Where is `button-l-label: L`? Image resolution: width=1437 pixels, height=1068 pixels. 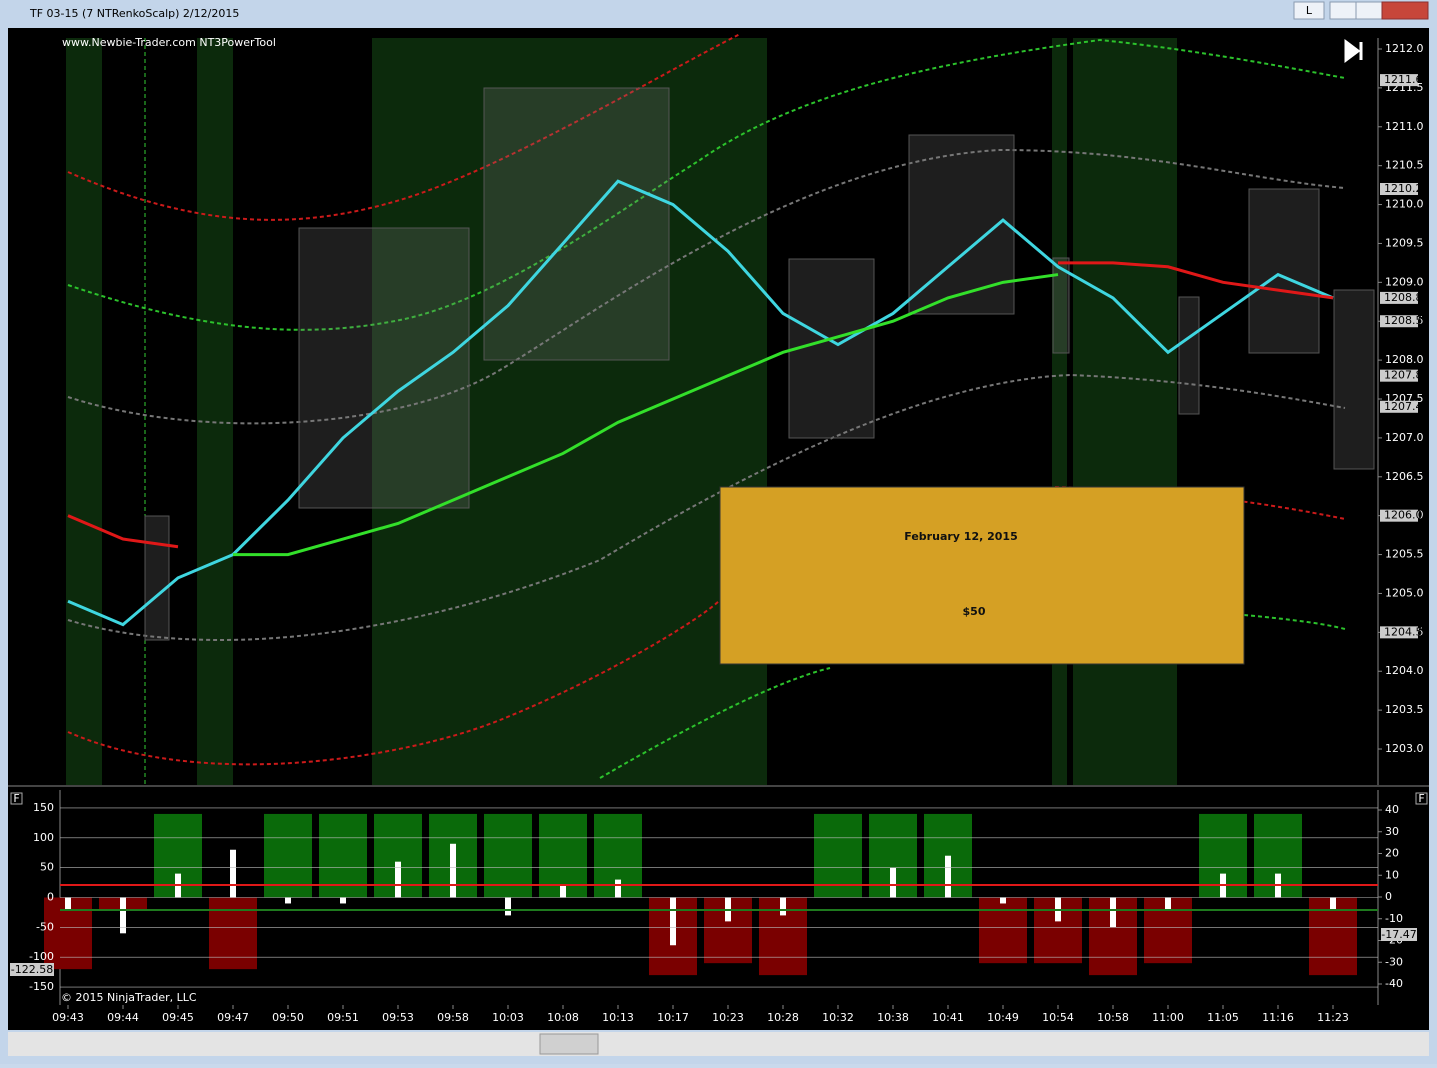 button-l-label: L is located at coordinates (1309, 10).